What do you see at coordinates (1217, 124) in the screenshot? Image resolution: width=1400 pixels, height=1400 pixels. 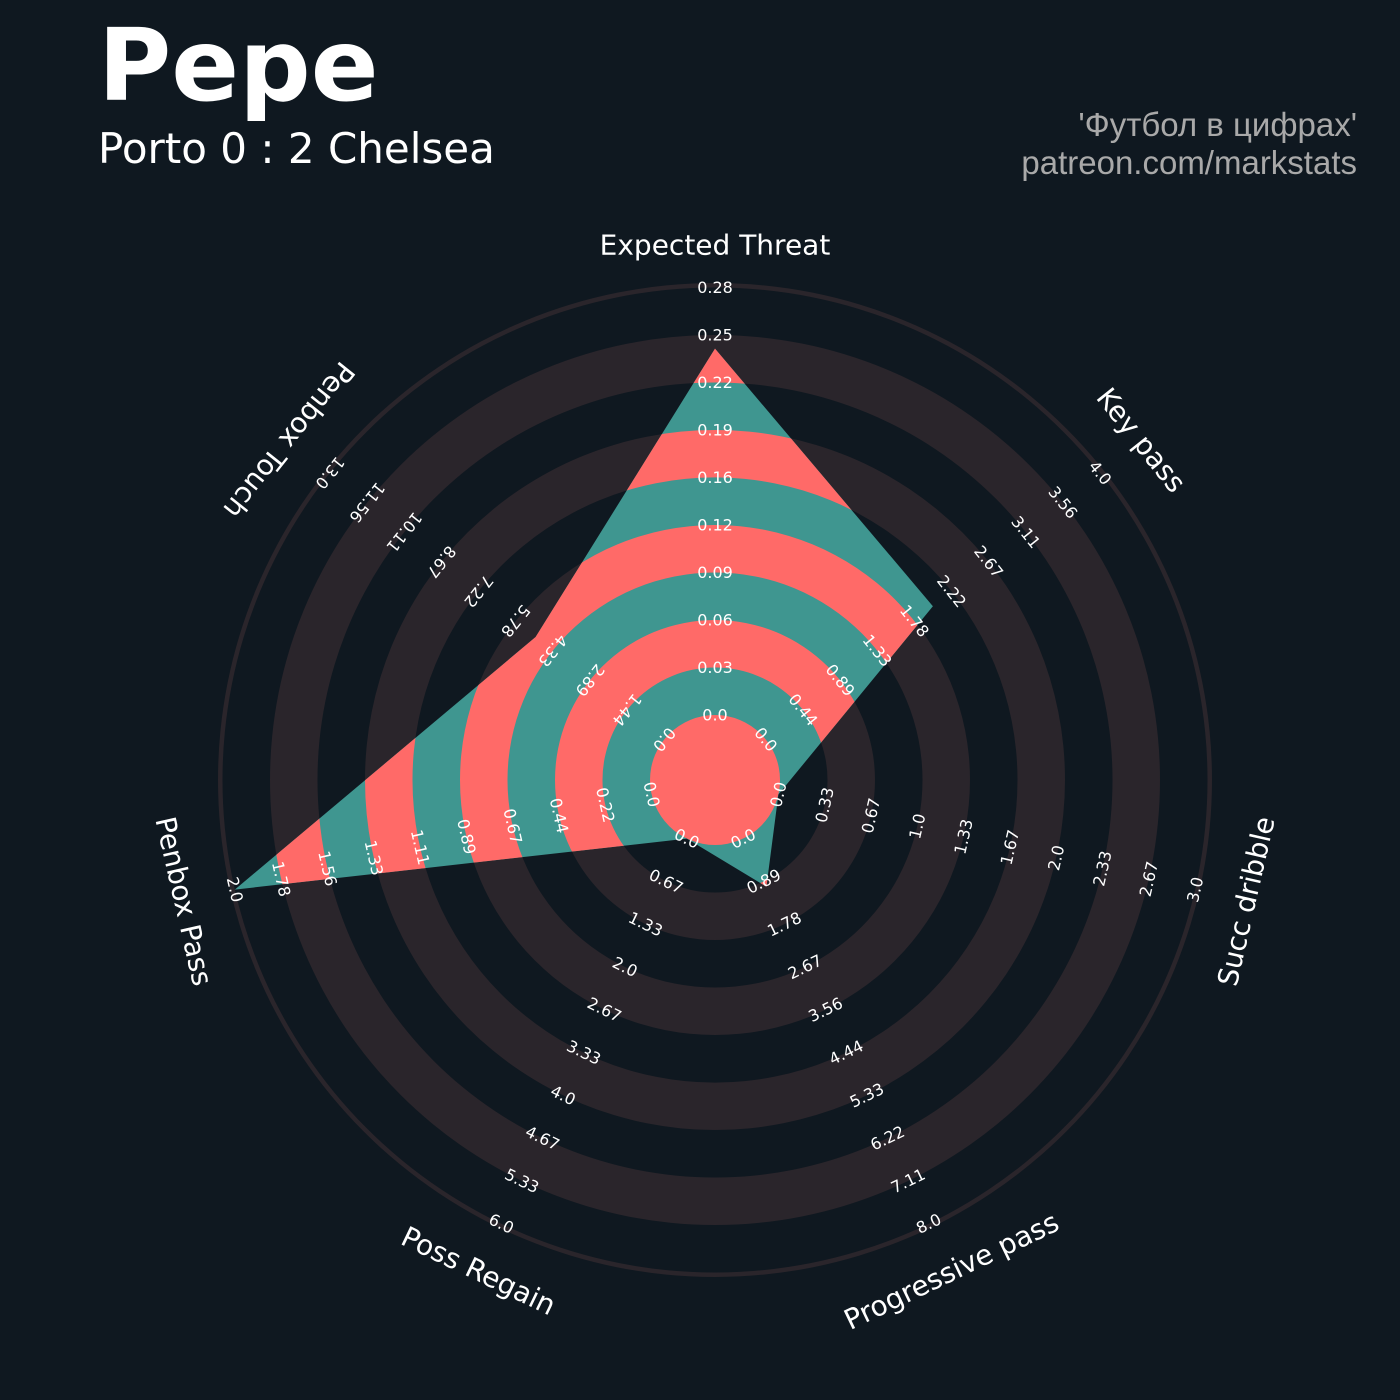 I see `credit-title: 'Футбол в цифрах'` at bounding box center [1217, 124].